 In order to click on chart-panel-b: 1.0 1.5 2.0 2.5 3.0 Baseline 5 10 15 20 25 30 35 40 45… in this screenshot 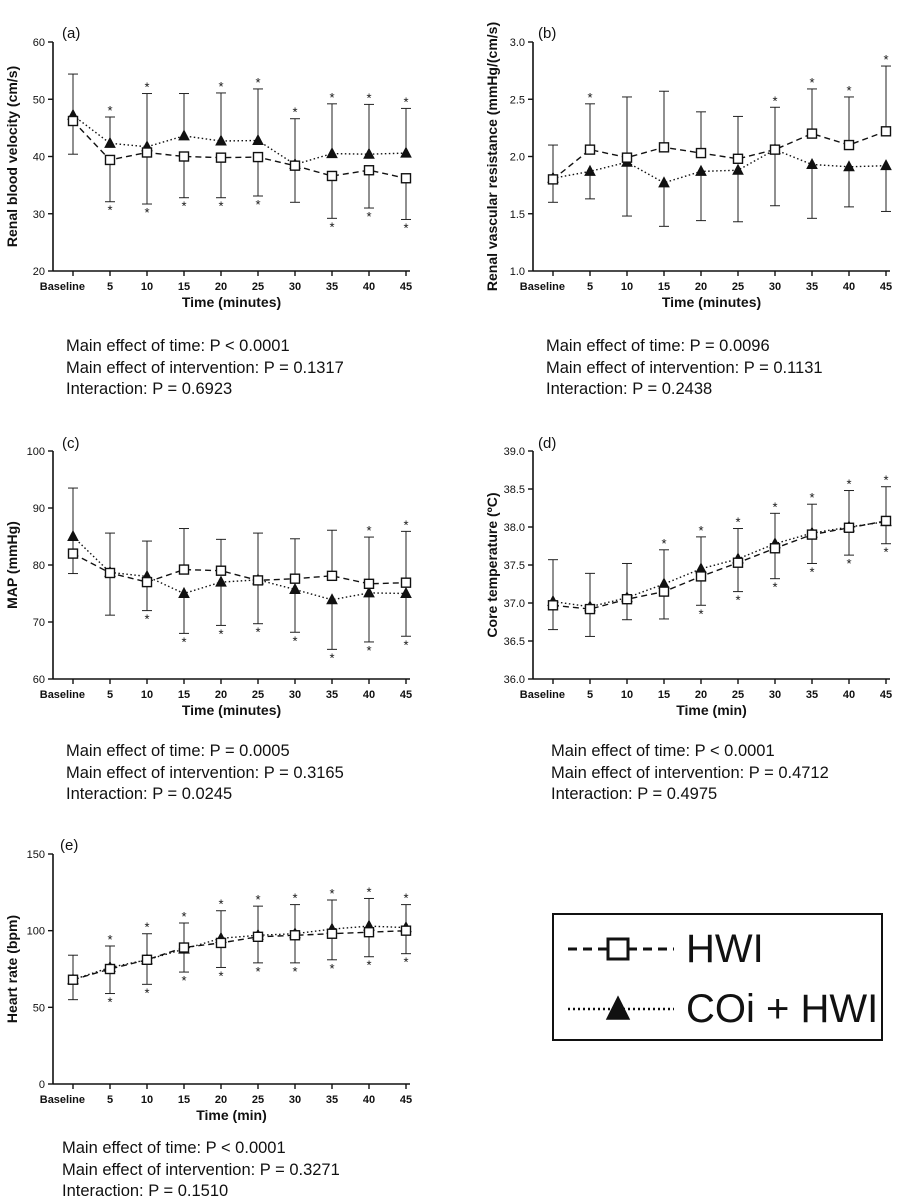, I will do `click(688, 166)`.